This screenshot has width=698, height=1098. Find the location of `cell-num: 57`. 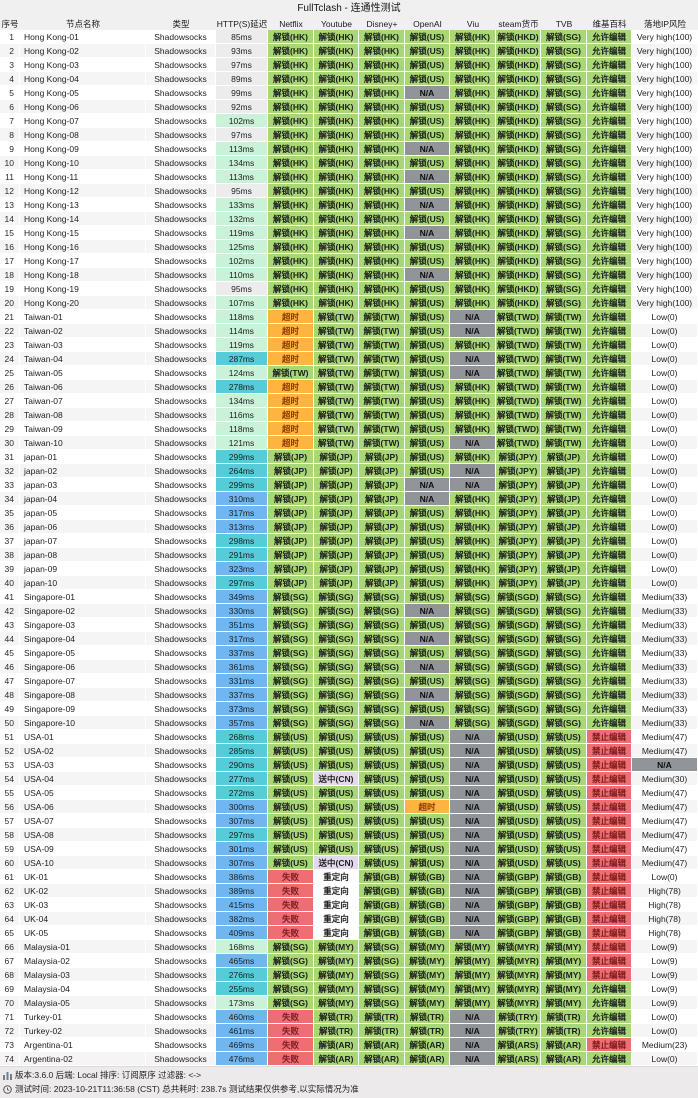

cell-num: 57 is located at coordinates (10, 821).